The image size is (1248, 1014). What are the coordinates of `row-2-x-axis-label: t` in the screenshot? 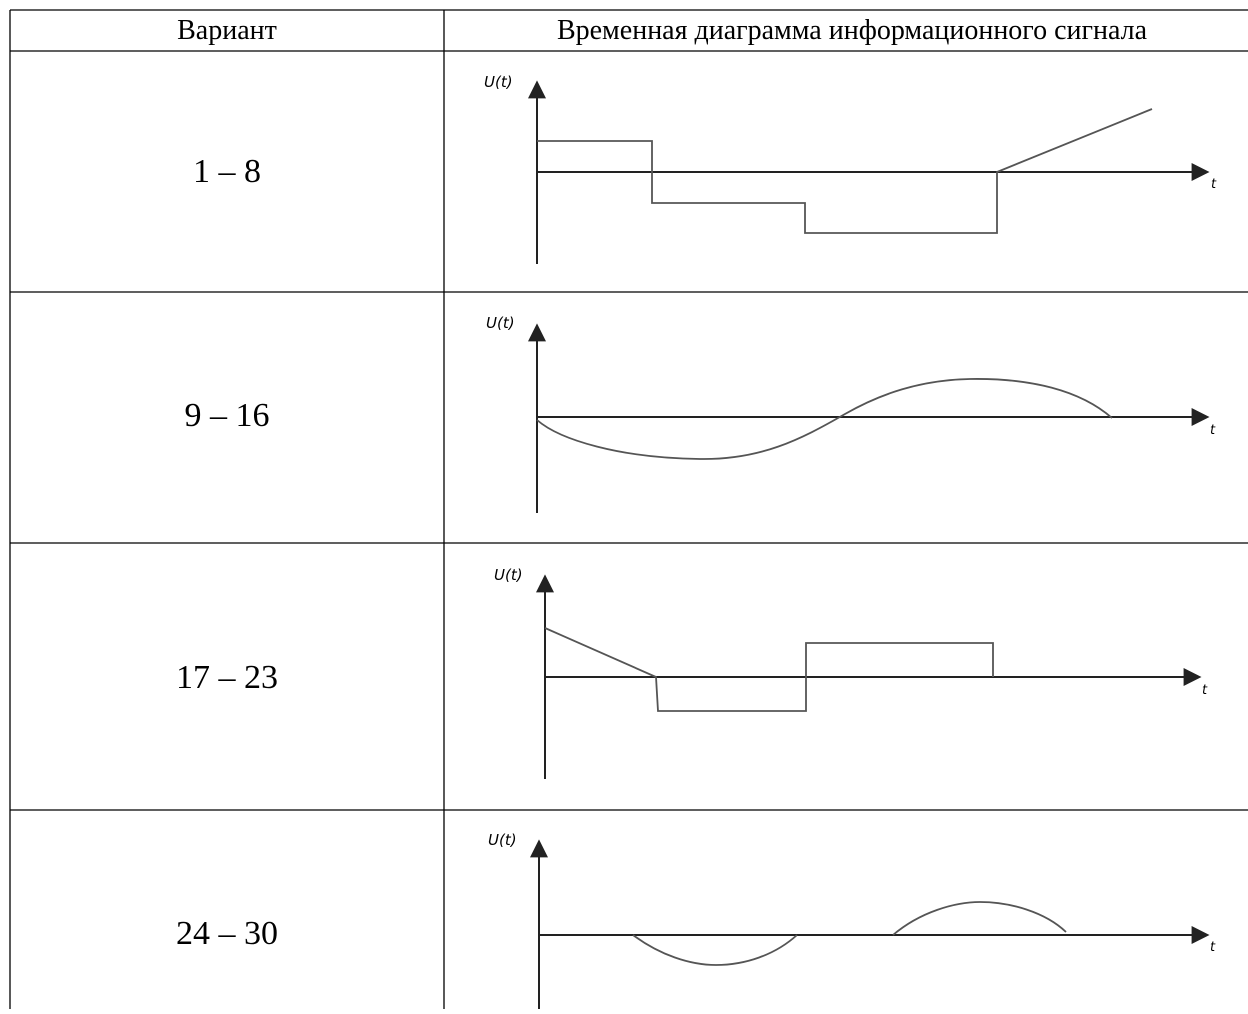 It's located at (1213, 430).